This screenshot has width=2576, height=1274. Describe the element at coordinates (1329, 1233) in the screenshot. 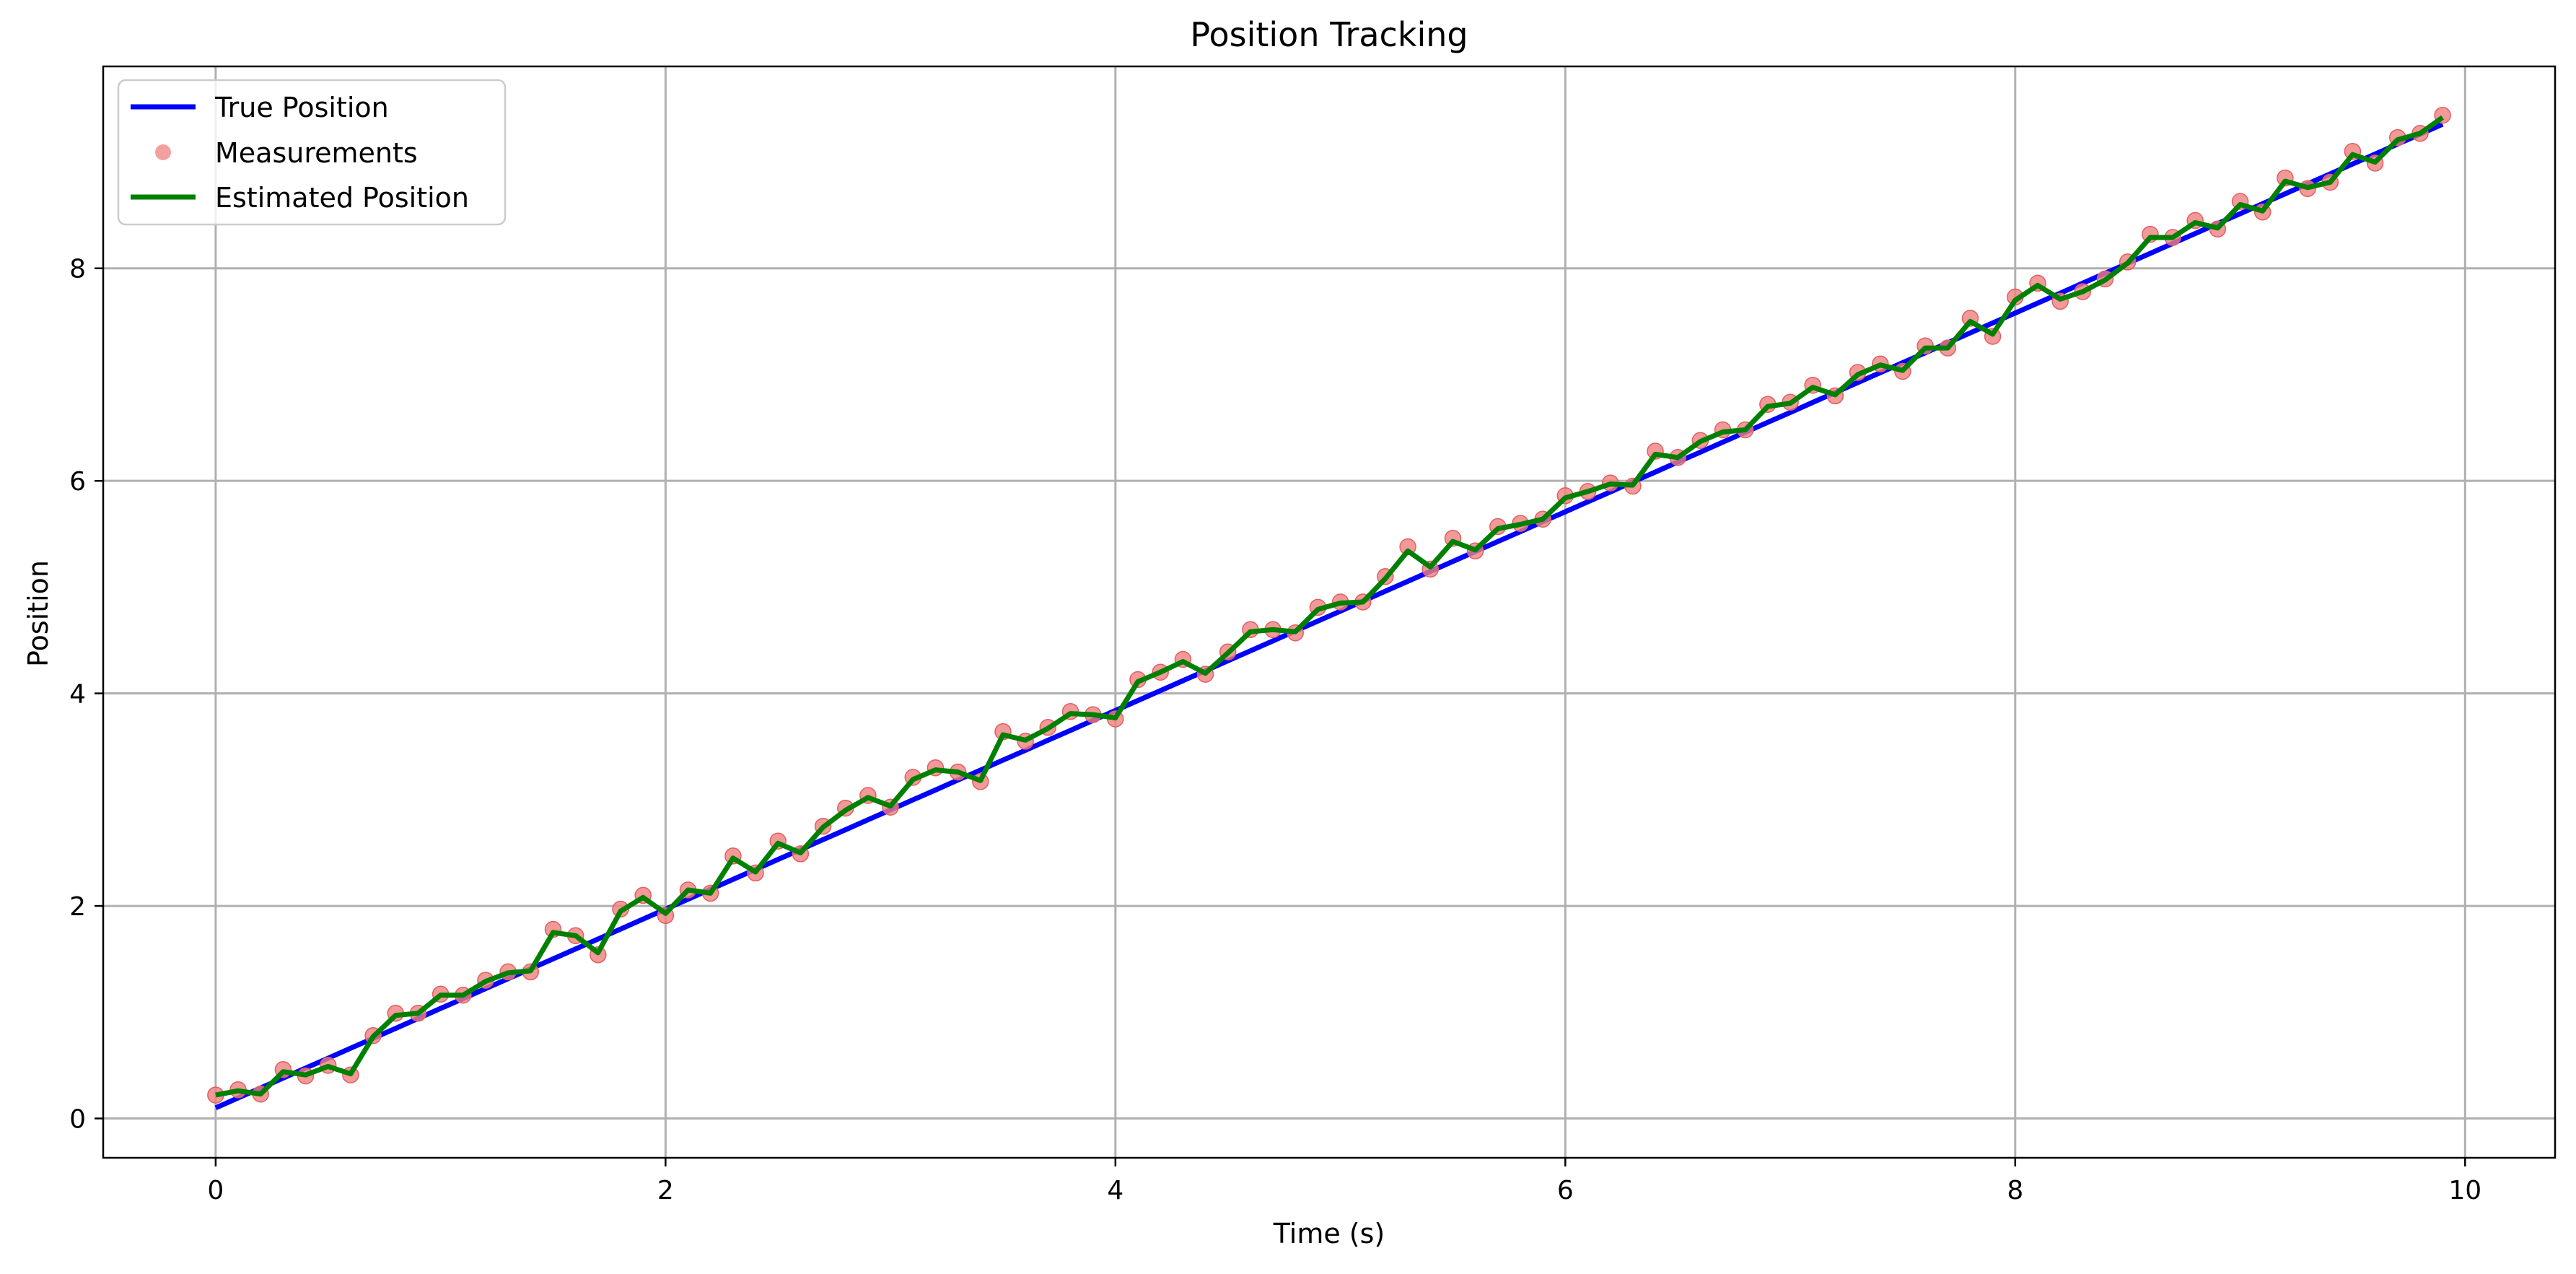

I see `x-axis-label: Time (s)` at that location.